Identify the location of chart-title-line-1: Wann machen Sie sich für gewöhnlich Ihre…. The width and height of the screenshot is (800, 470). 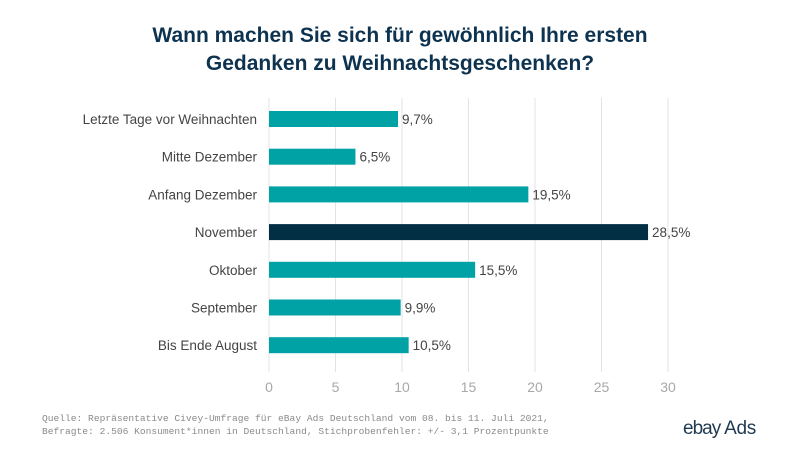
(400, 35).